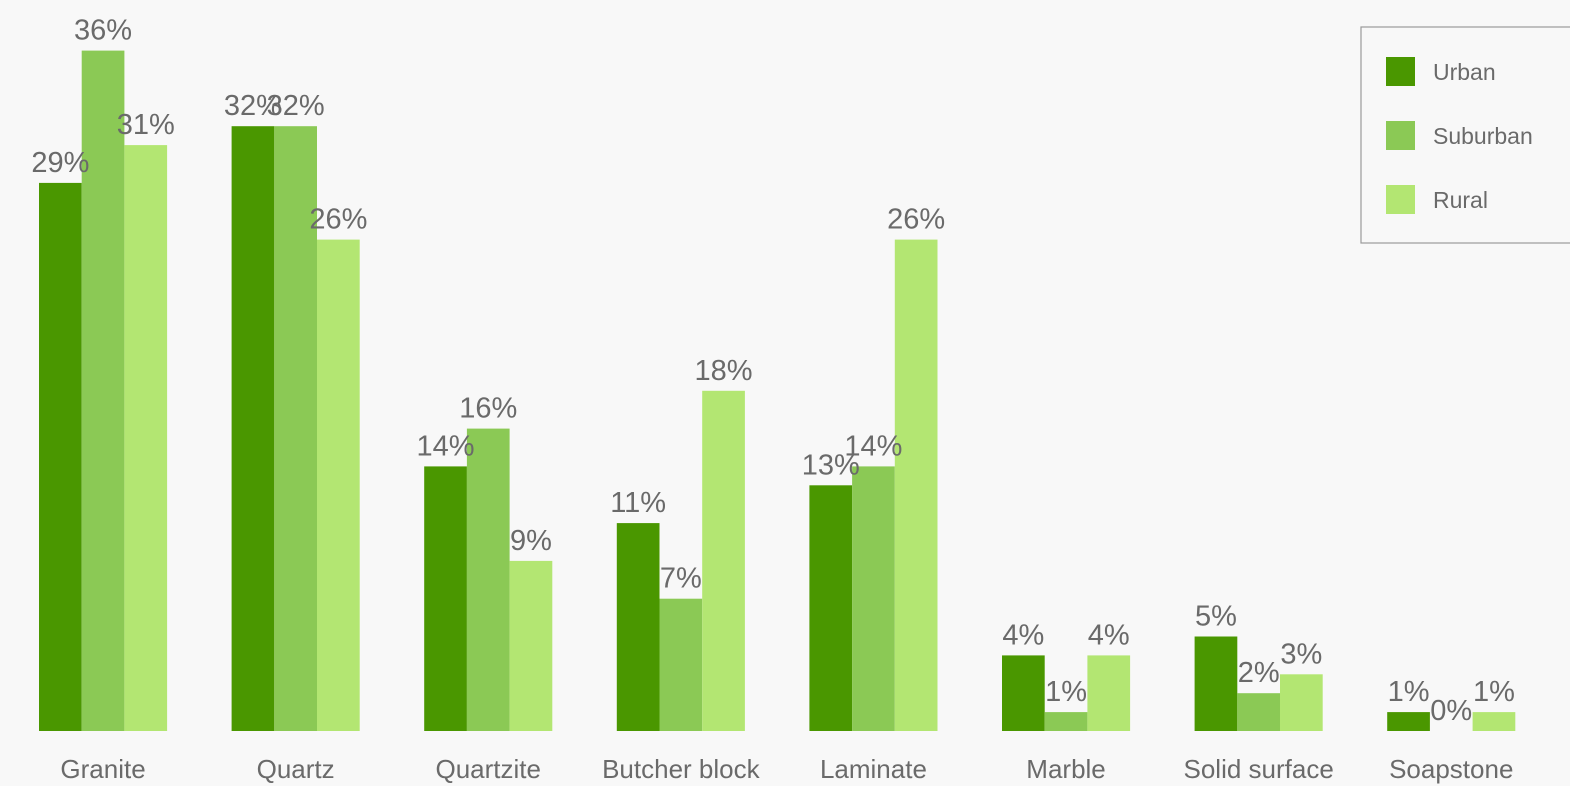  I want to click on legend-items: Urban Suburban Rural, so click(1459, 135).